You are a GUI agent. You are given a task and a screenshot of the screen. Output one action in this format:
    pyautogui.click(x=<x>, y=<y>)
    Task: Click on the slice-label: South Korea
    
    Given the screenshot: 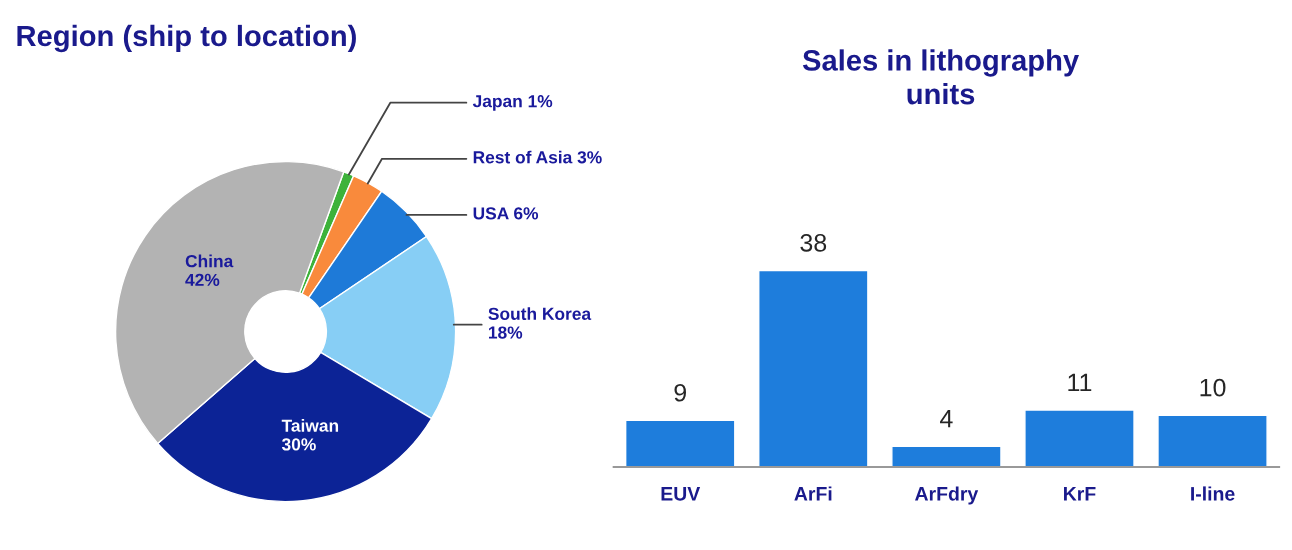 What is the action you would take?
    pyautogui.click(x=540, y=313)
    